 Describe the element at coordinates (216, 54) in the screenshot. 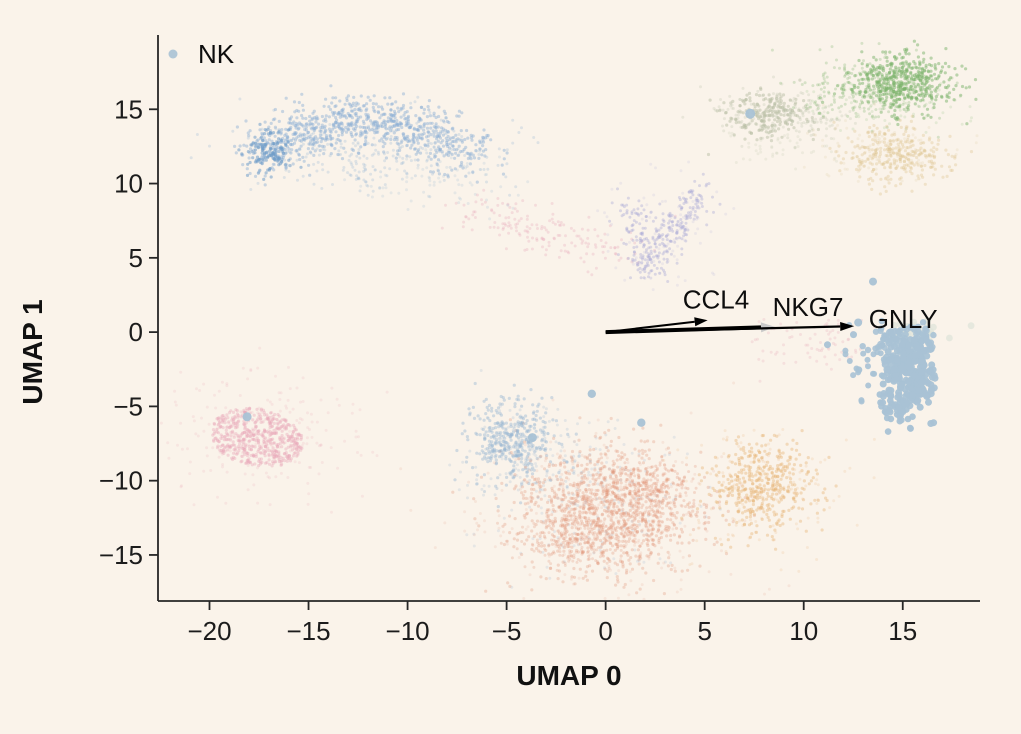

I see `legend-label-nk: NK` at that location.